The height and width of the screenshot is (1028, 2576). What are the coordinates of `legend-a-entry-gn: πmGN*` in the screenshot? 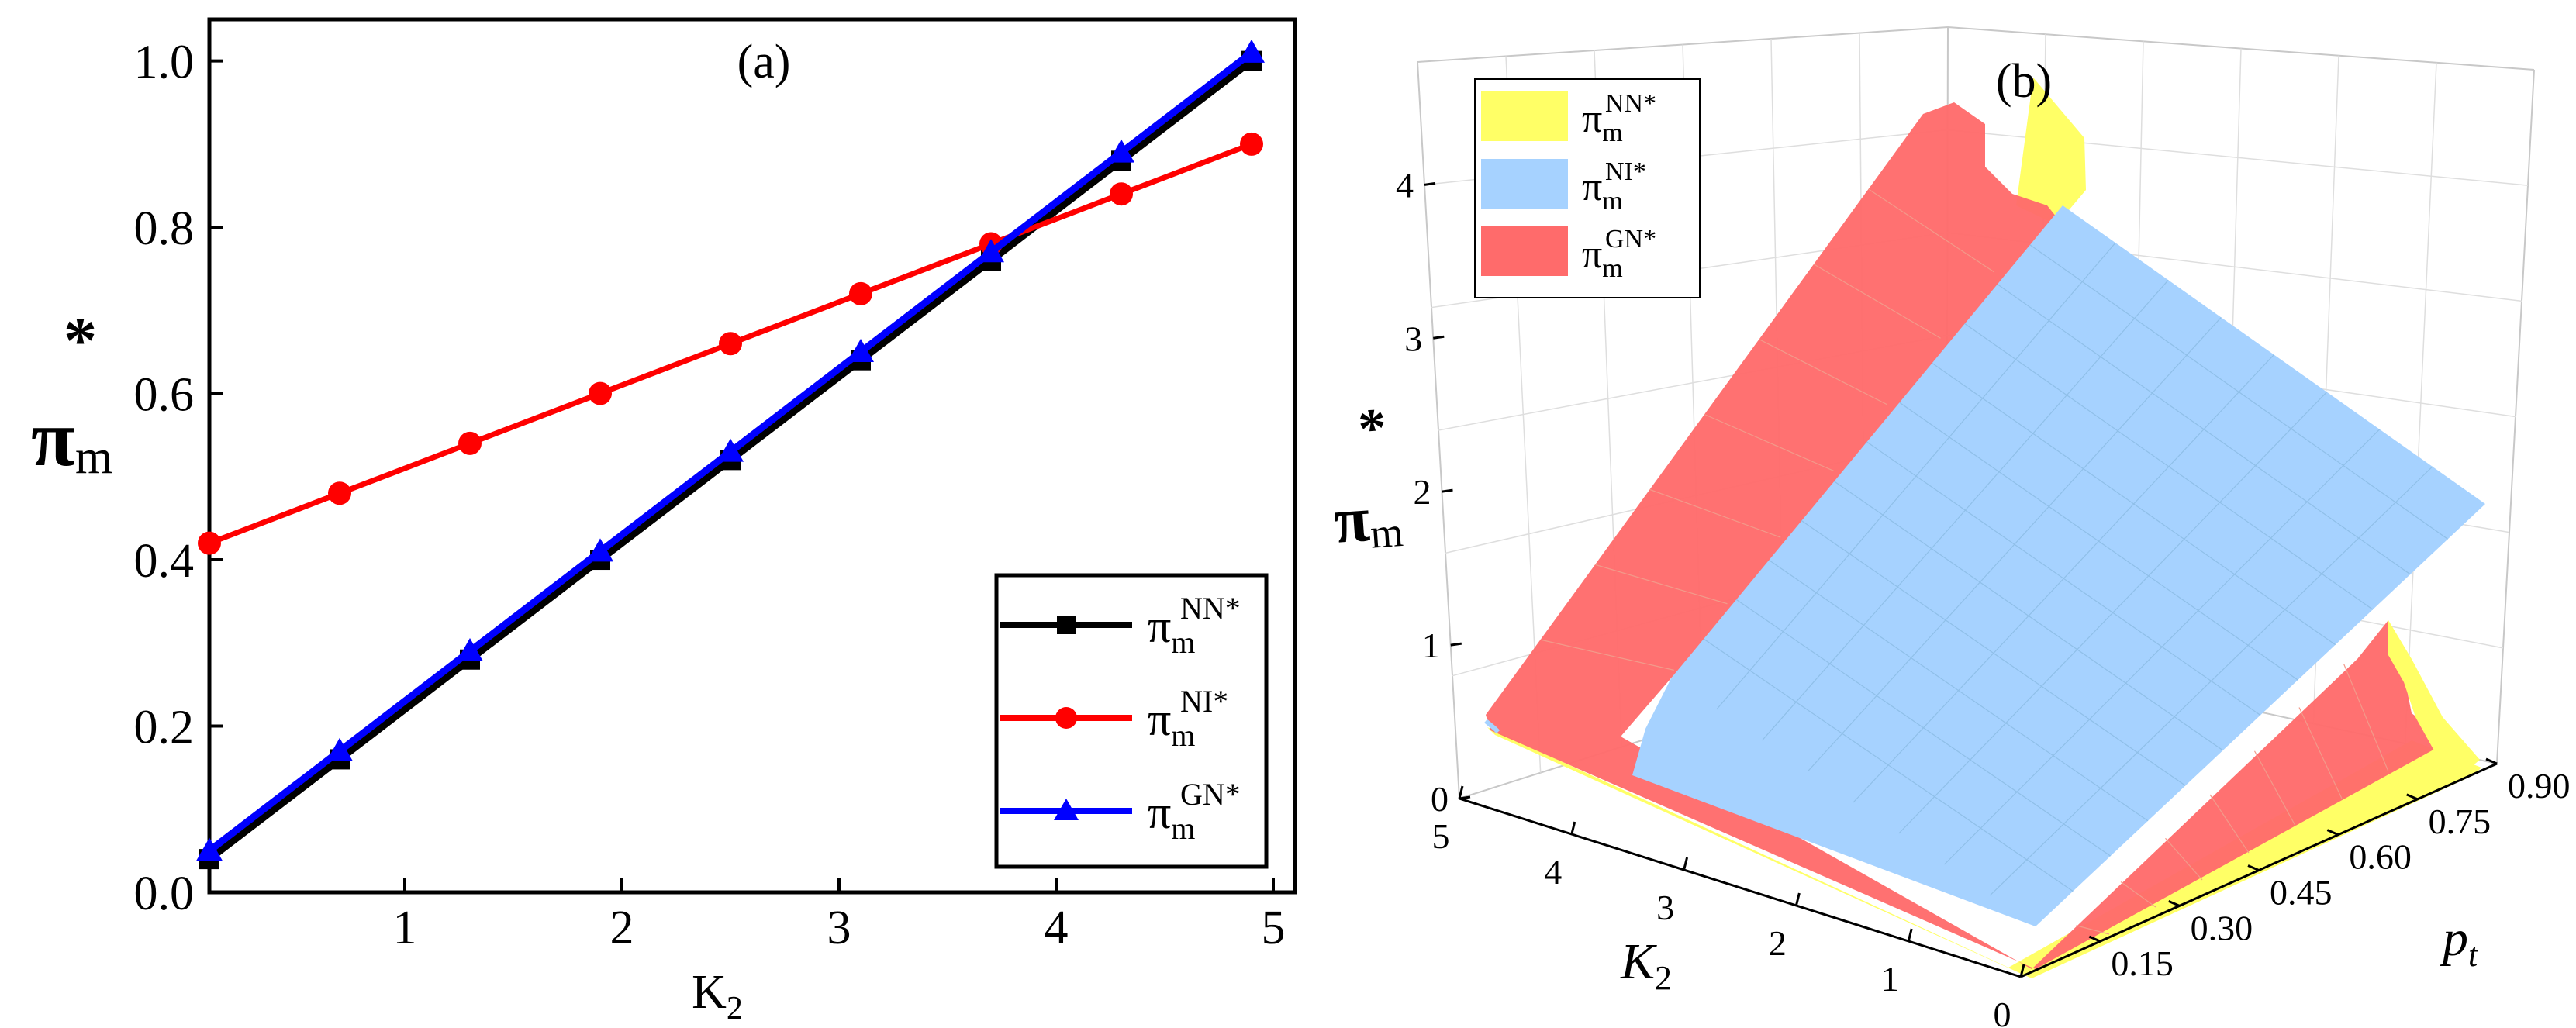 It's located at (1120, 811).